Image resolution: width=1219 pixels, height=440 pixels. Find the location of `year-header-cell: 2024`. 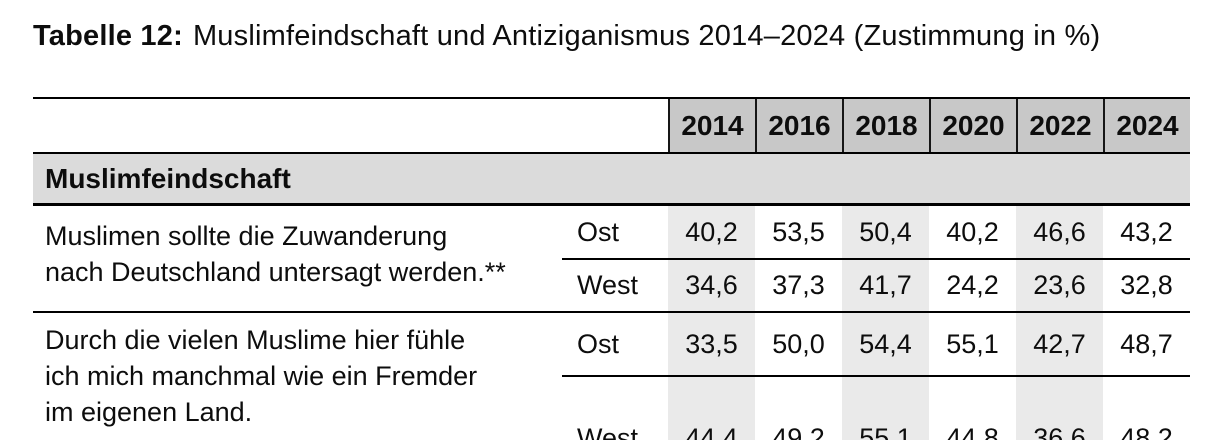

year-header-cell: 2024 is located at coordinates (1146, 125).